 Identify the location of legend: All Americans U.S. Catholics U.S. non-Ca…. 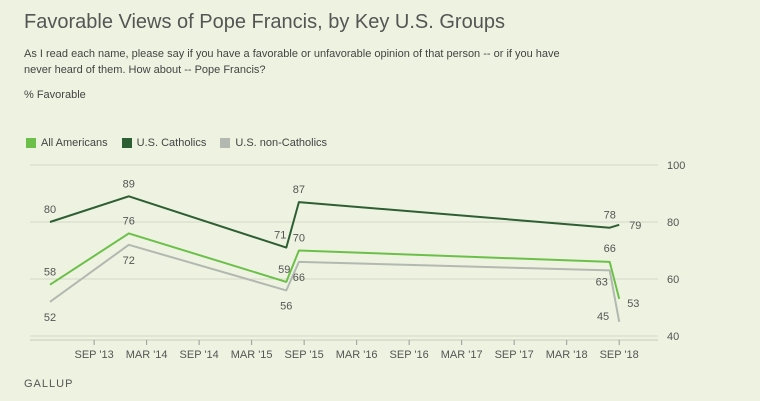
(176, 143).